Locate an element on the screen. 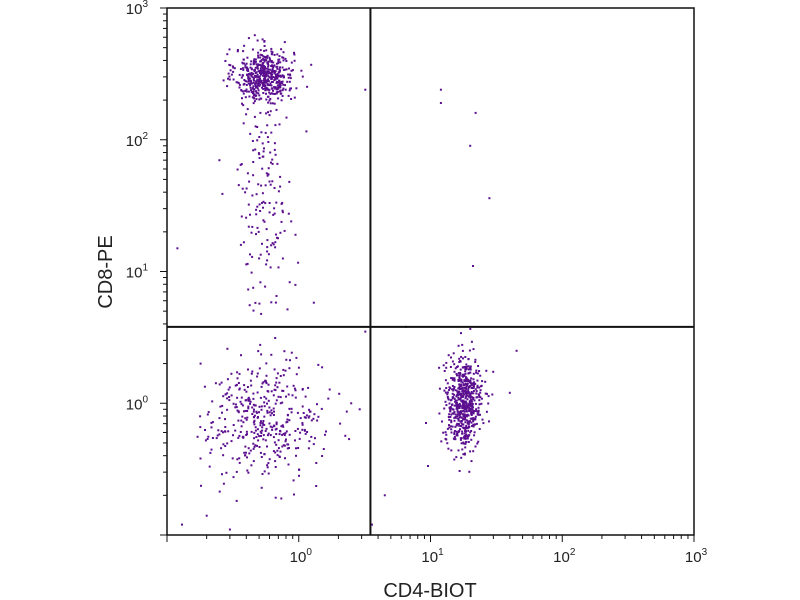  x-axis-label: CD4-BIOT is located at coordinates (429, 590).